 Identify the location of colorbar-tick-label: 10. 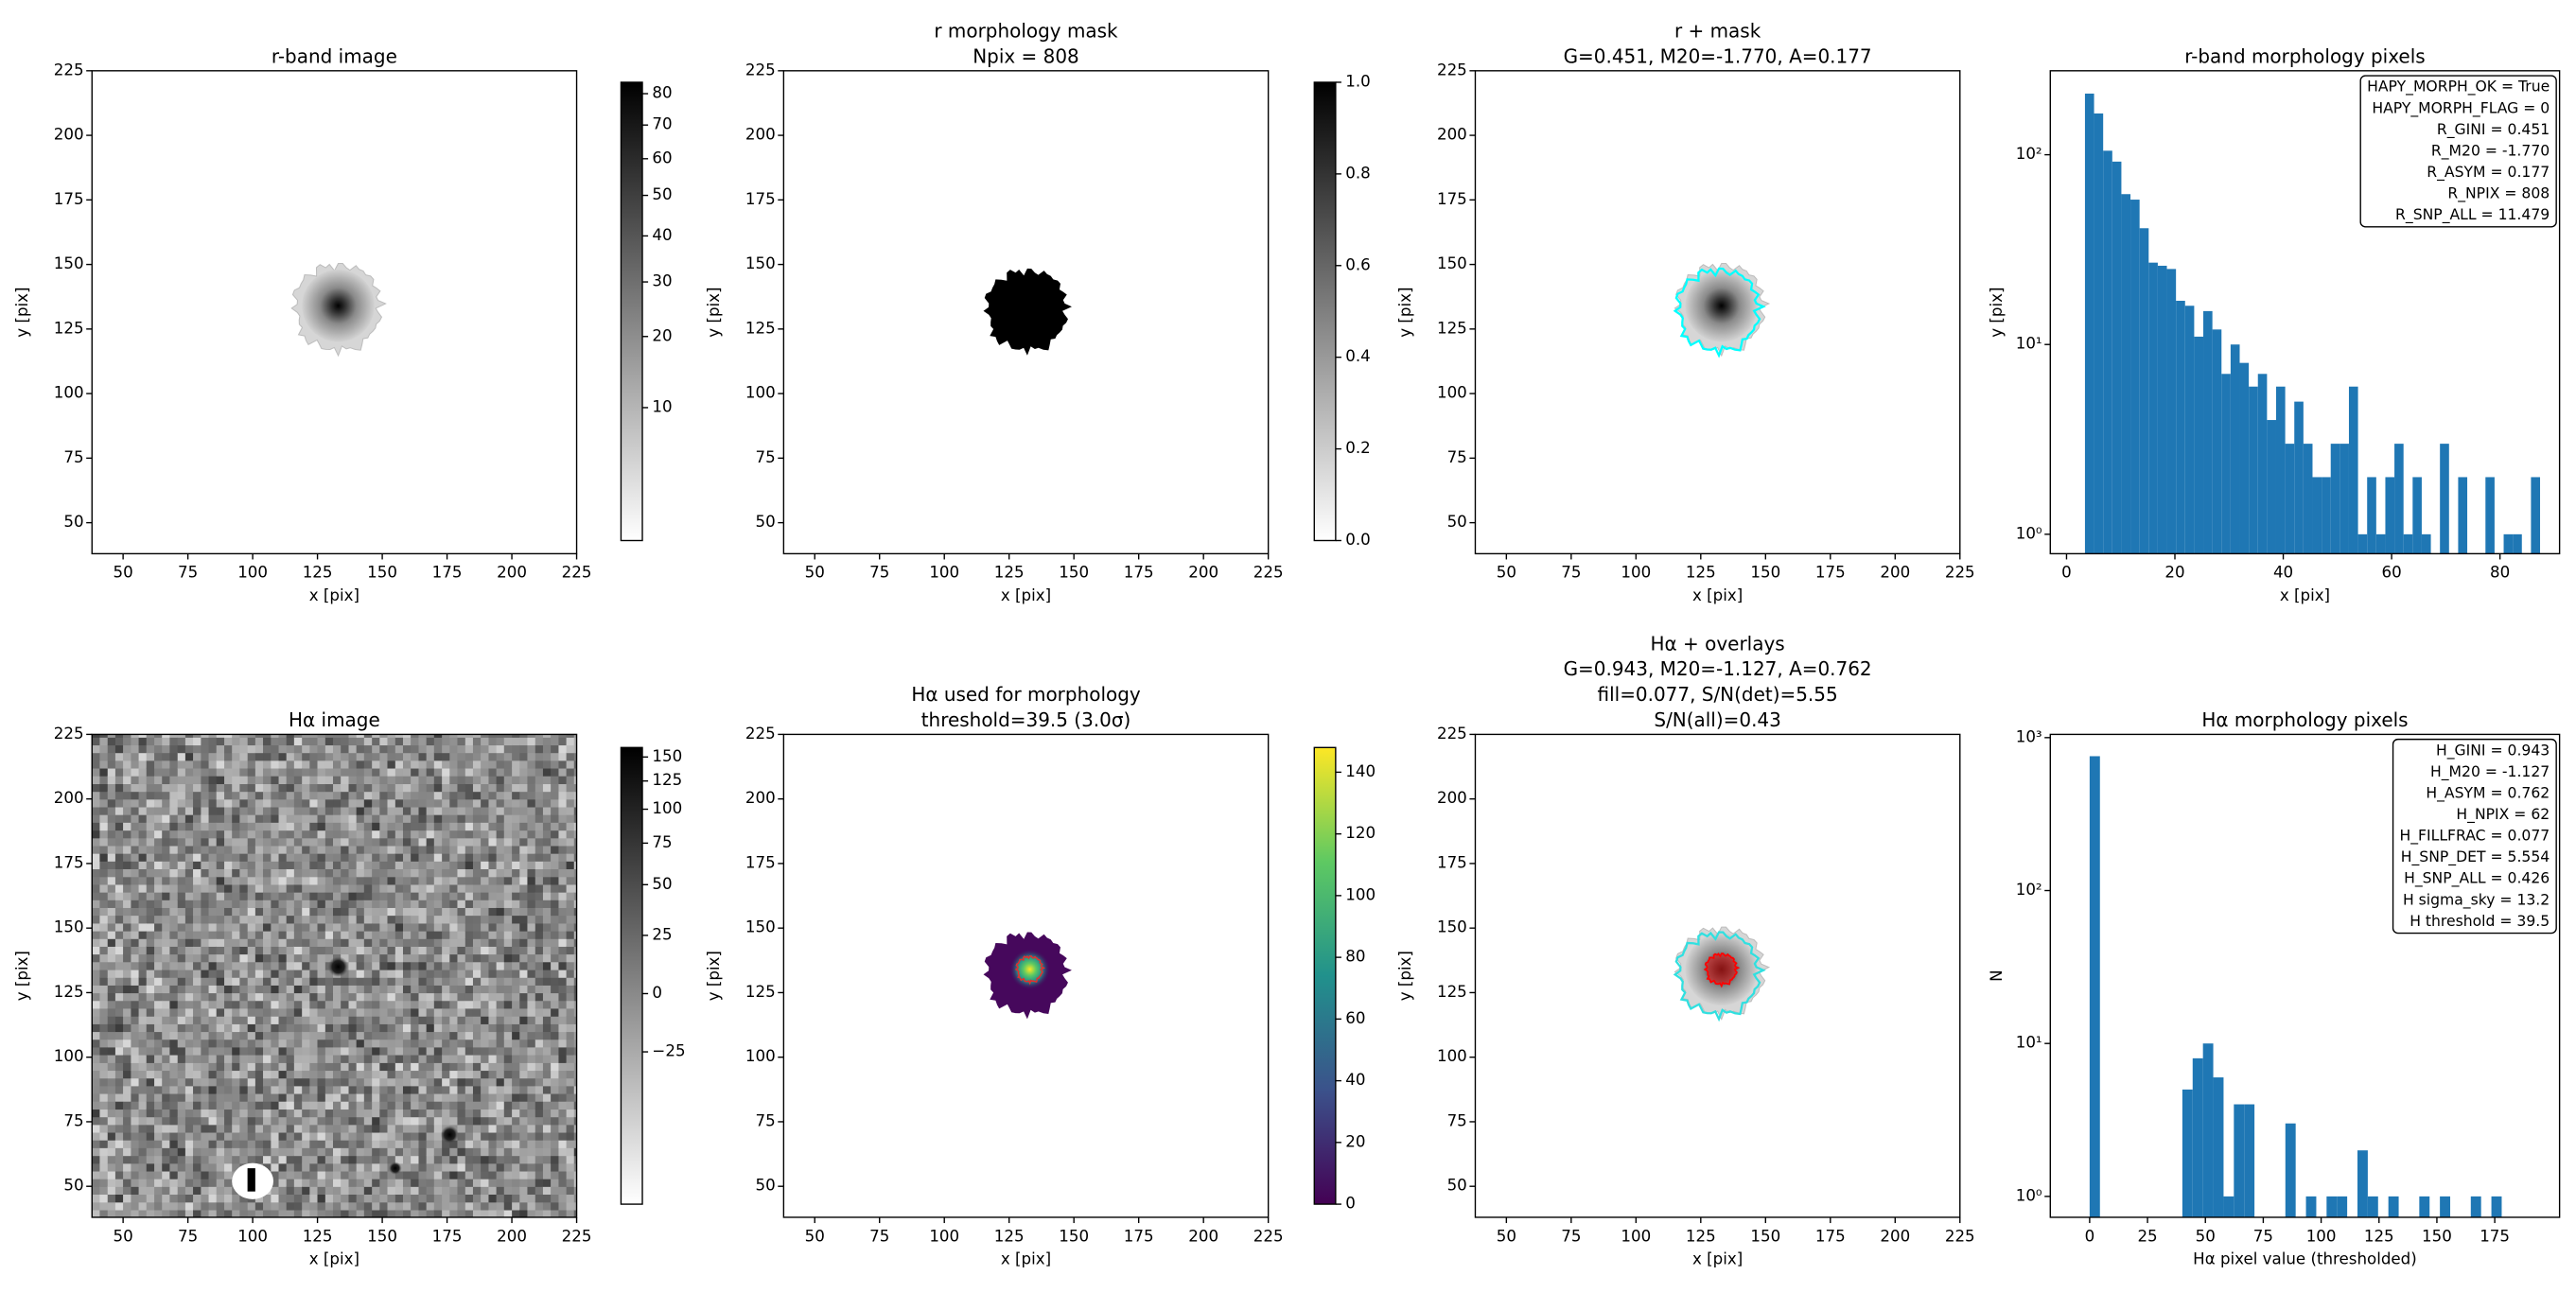
(662, 406).